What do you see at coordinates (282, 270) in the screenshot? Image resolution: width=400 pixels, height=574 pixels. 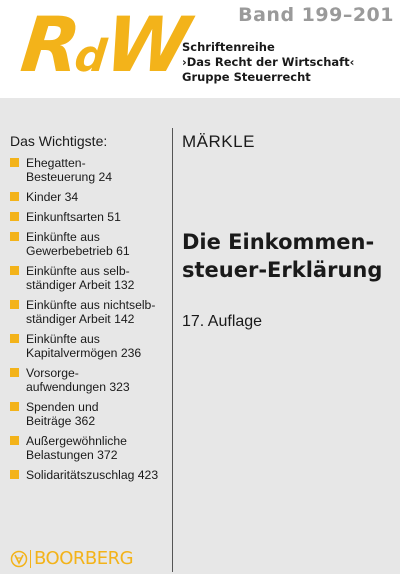 I see `book-title-line-2: steuer-Erklärung` at bounding box center [282, 270].